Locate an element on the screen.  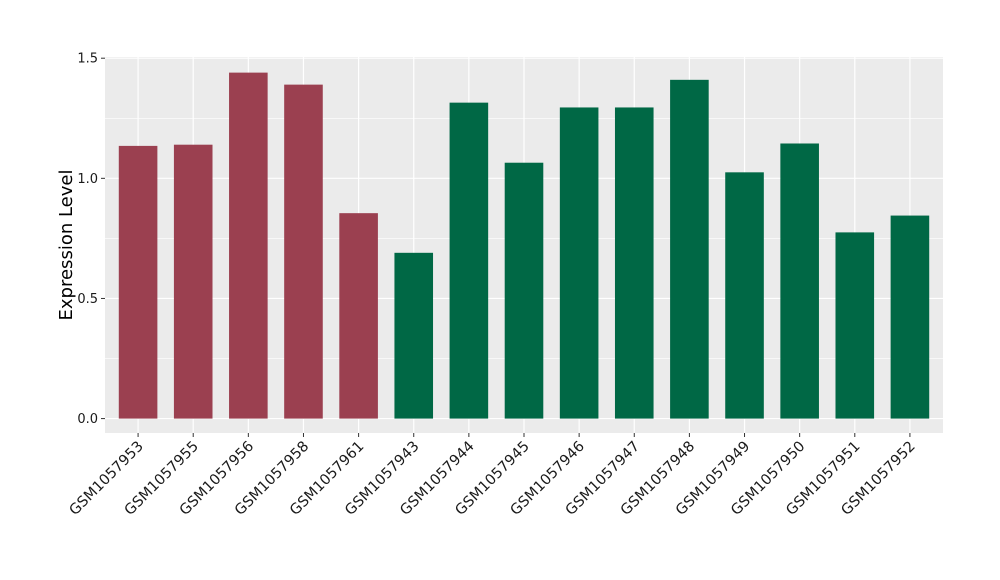
bar-GSM1057951 is located at coordinates (855, 325).